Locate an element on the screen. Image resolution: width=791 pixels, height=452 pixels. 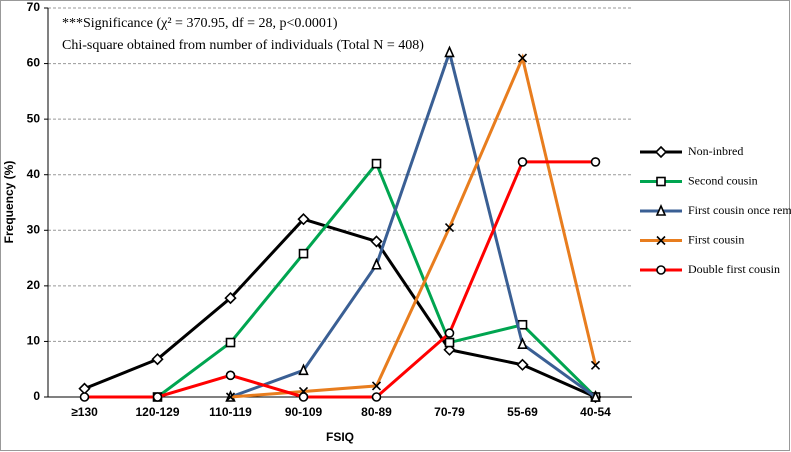
y-tick-label: 60 is located at coordinates (34, 63).